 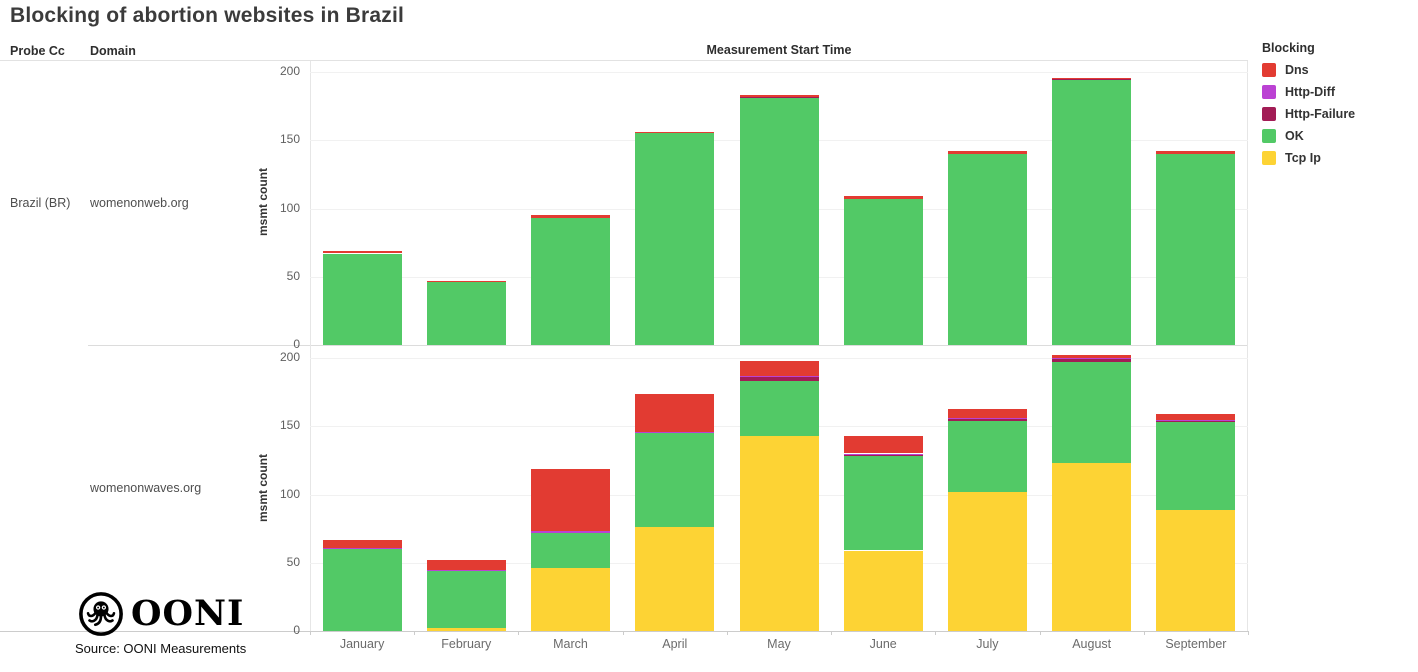 What do you see at coordinates (779, 644) in the screenshot?
I see `x-tick-label: May` at bounding box center [779, 644].